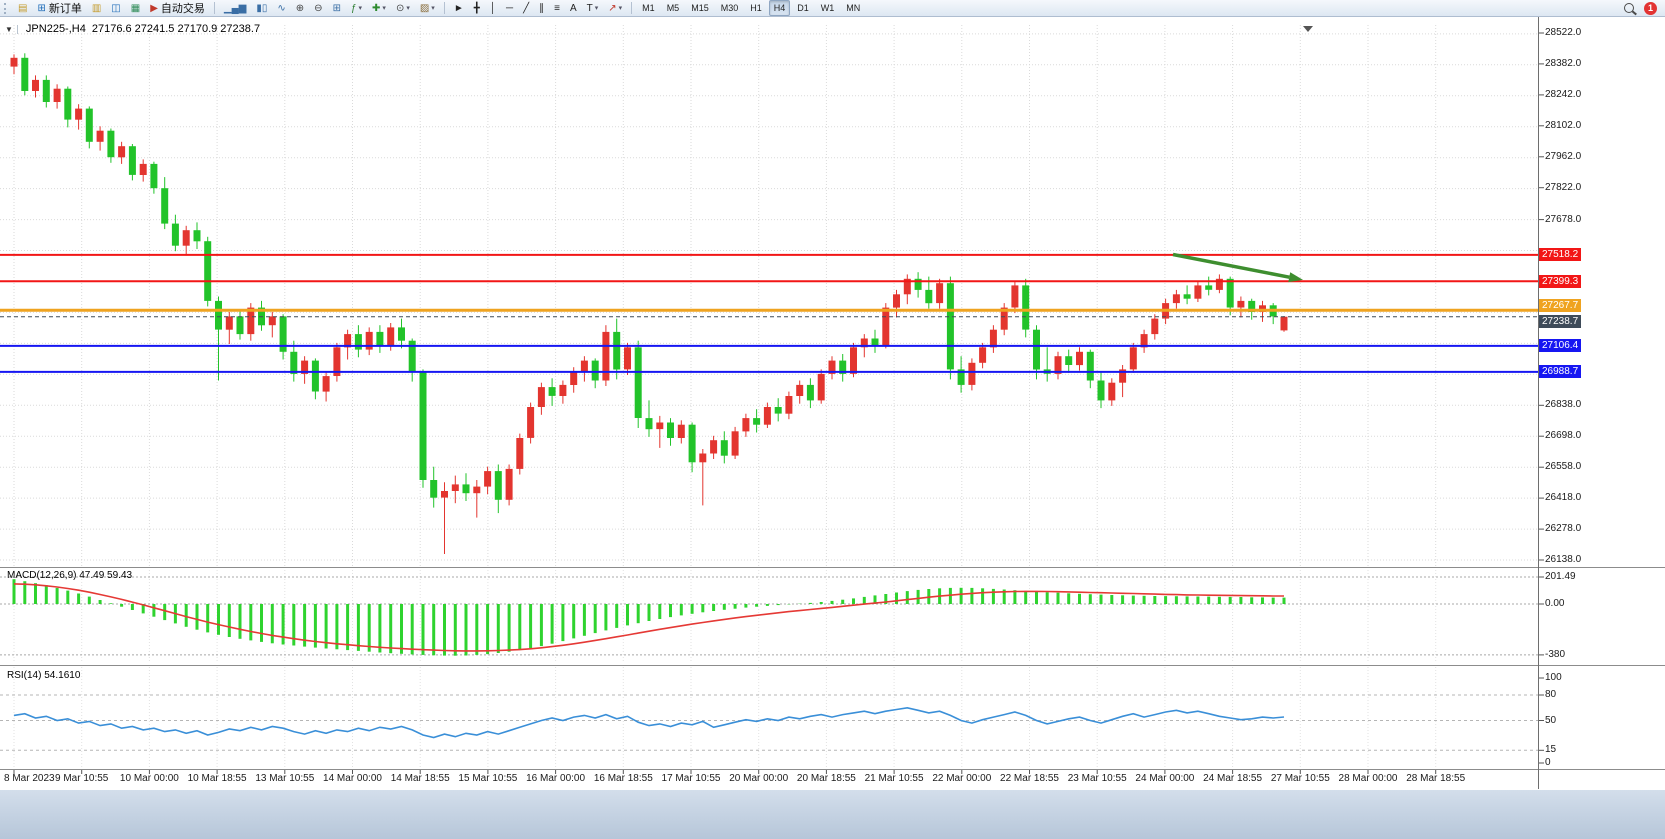  I want to click on trendline-icon: ╱, so click(526, 8).